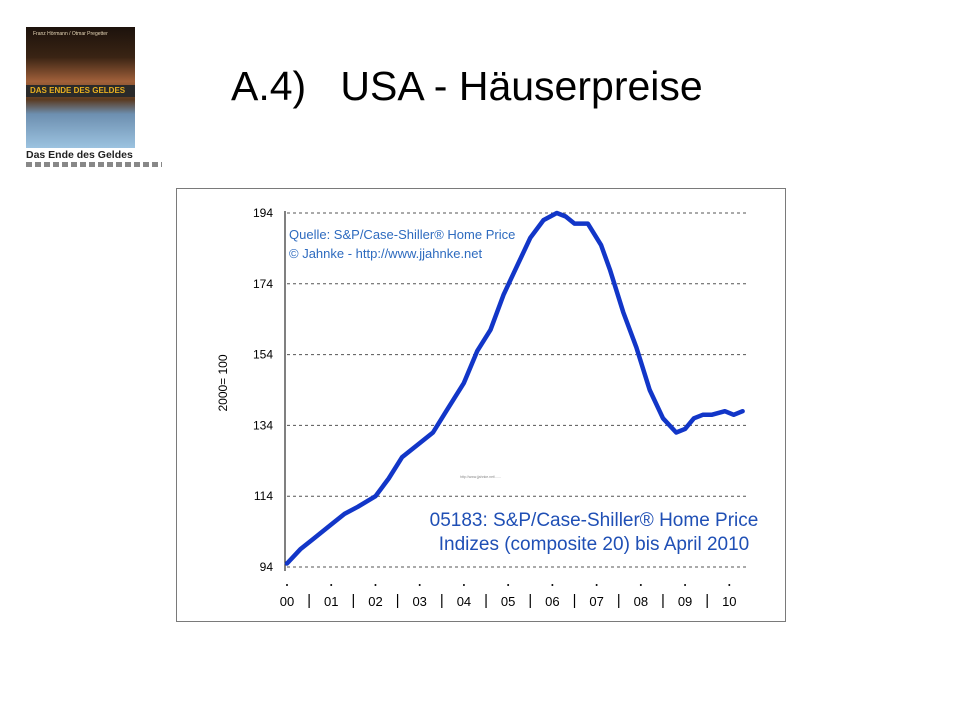 This screenshot has height=720, width=960. What do you see at coordinates (331, 601) in the screenshot?
I see `x-tick-label: 01` at bounding box center [331, 601].